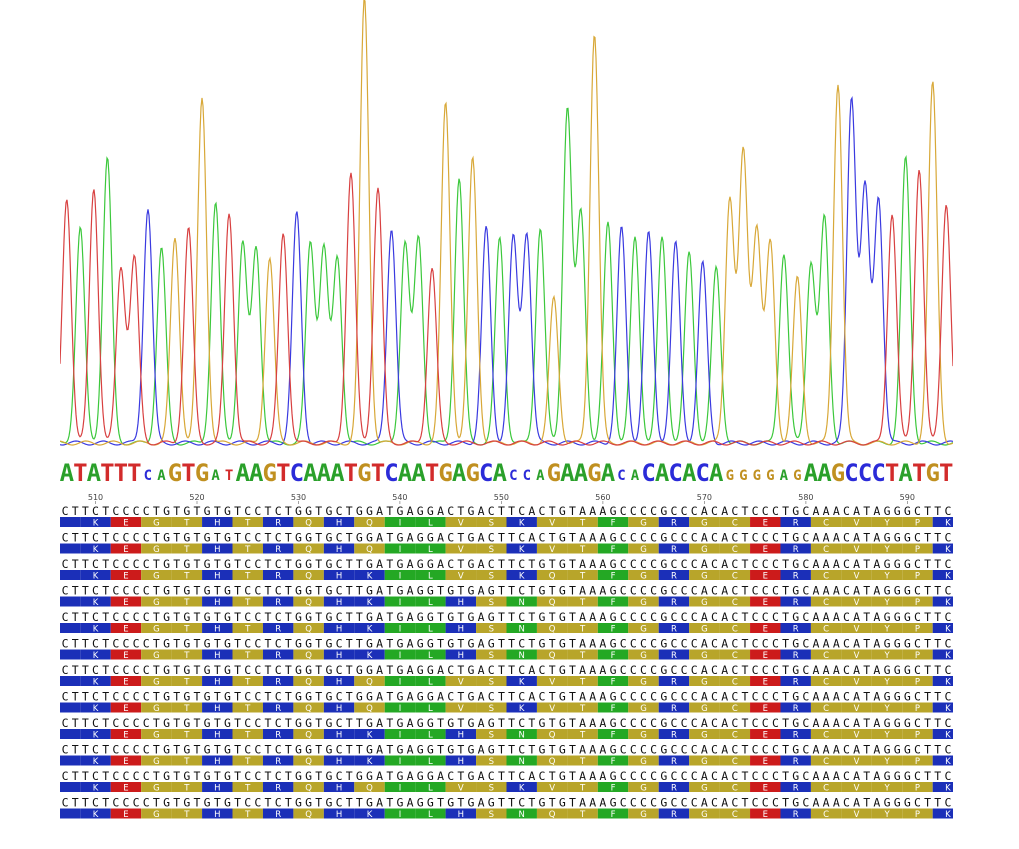 Image resolution: width=1019 pixels, height=849 pixels. Describe the element at coordinates (702, 473) in the screenshot. I see `basecall-letter: C` at that location.